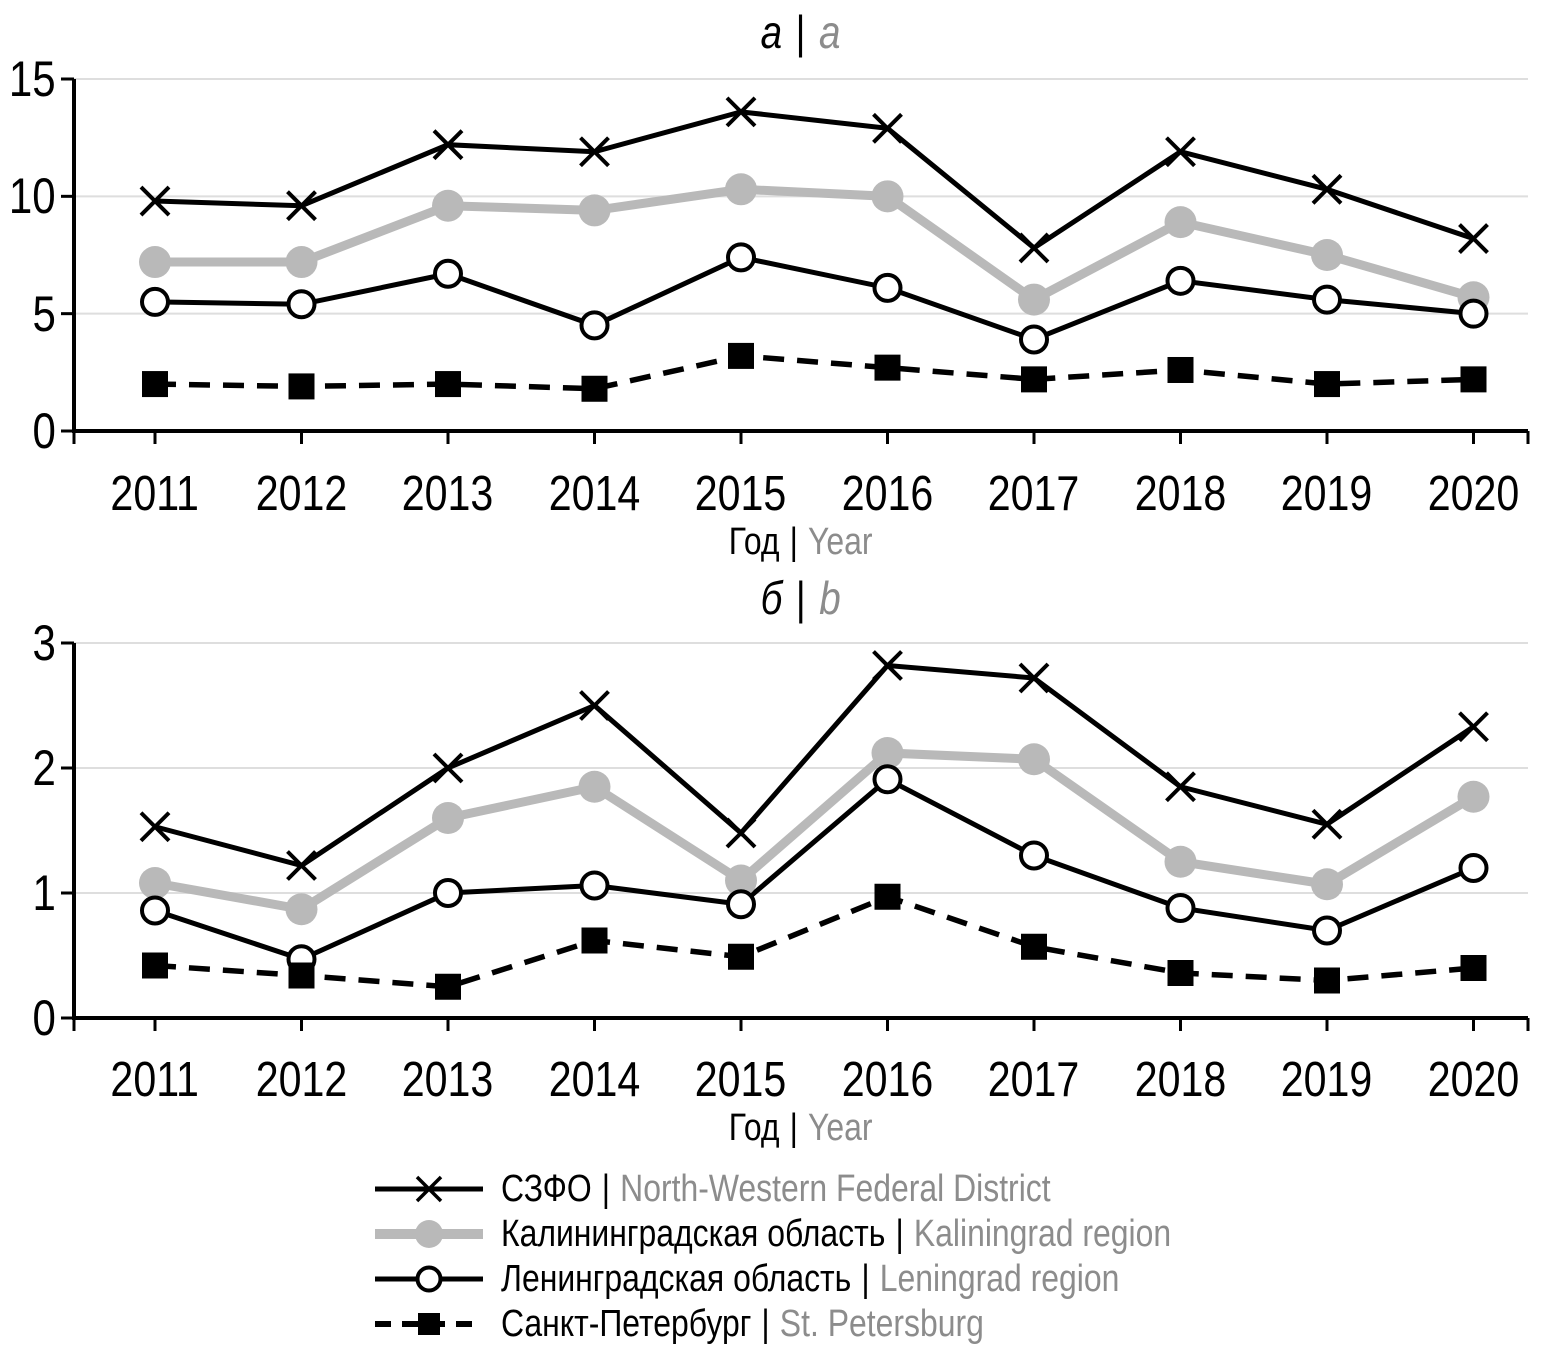 The width and height of the screenshot is (1541, 1354). I want to click on x-tick-label-2019: 2019, so click(1327, 494).